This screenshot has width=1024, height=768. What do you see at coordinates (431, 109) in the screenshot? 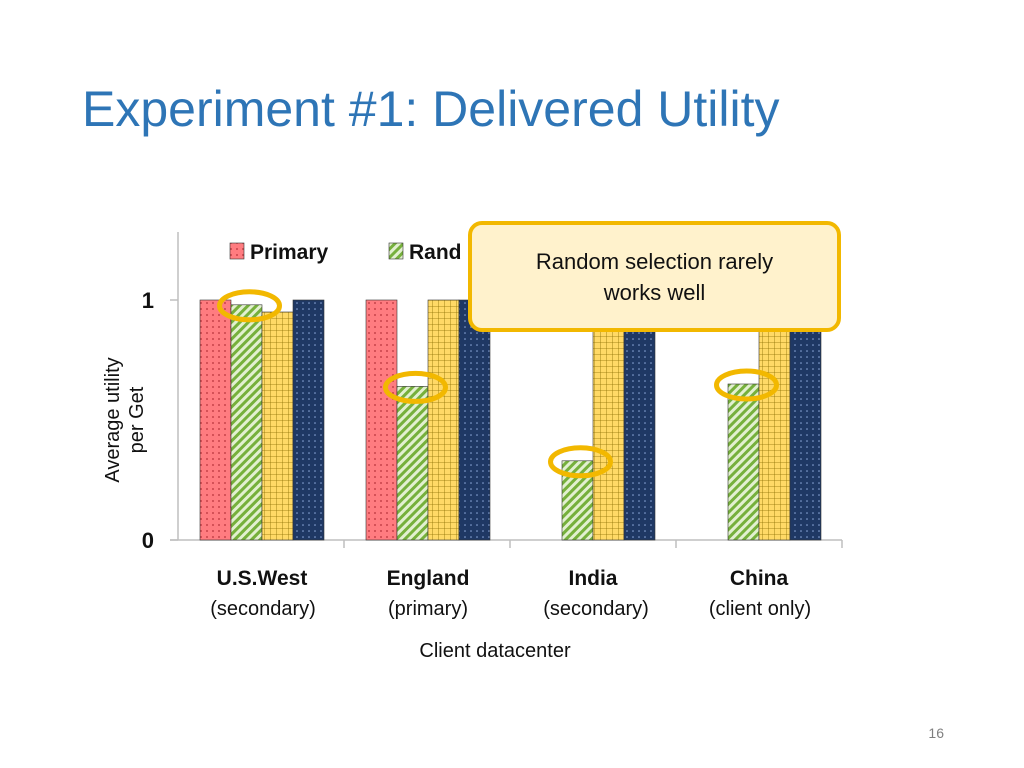
I see `slide-title: Experiment #1: Delivered Utility` at bounding box center [431, 109].